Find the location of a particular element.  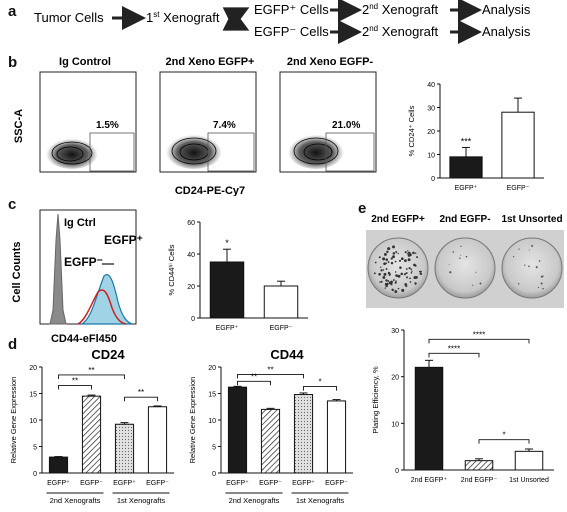

significance-label: *** is located at coordinates (466, 141).